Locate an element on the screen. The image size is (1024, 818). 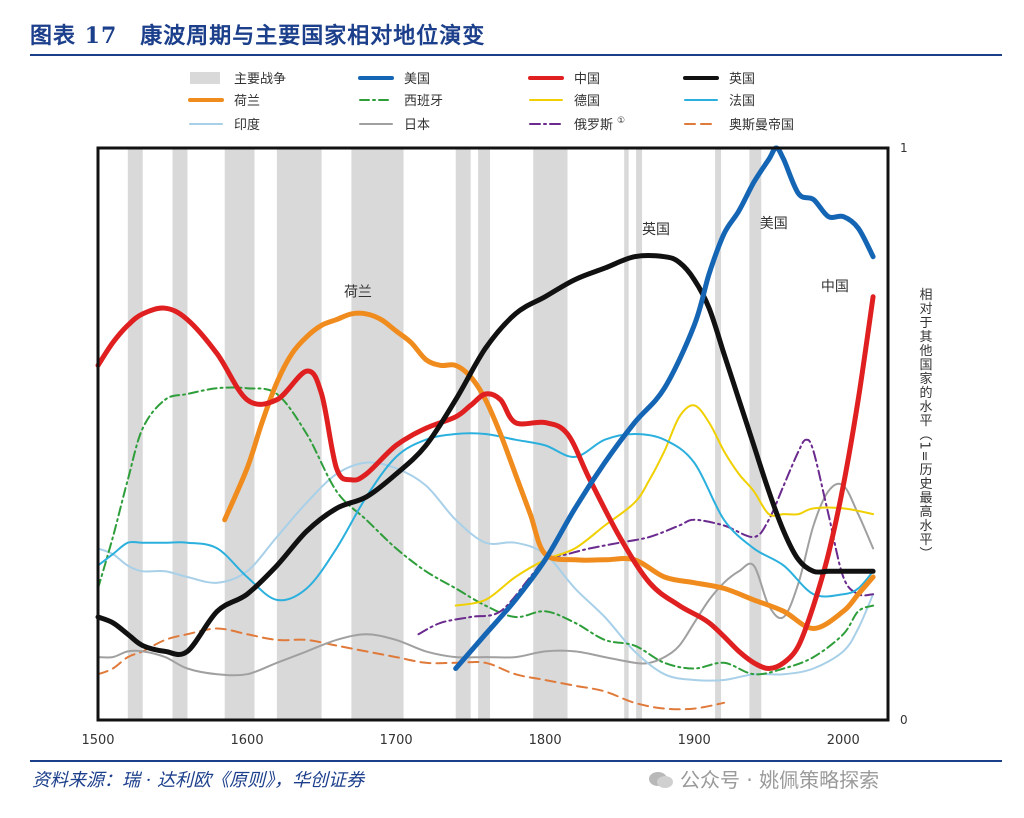
x-tick-label: 1700 is located at coordinates (396, 740).